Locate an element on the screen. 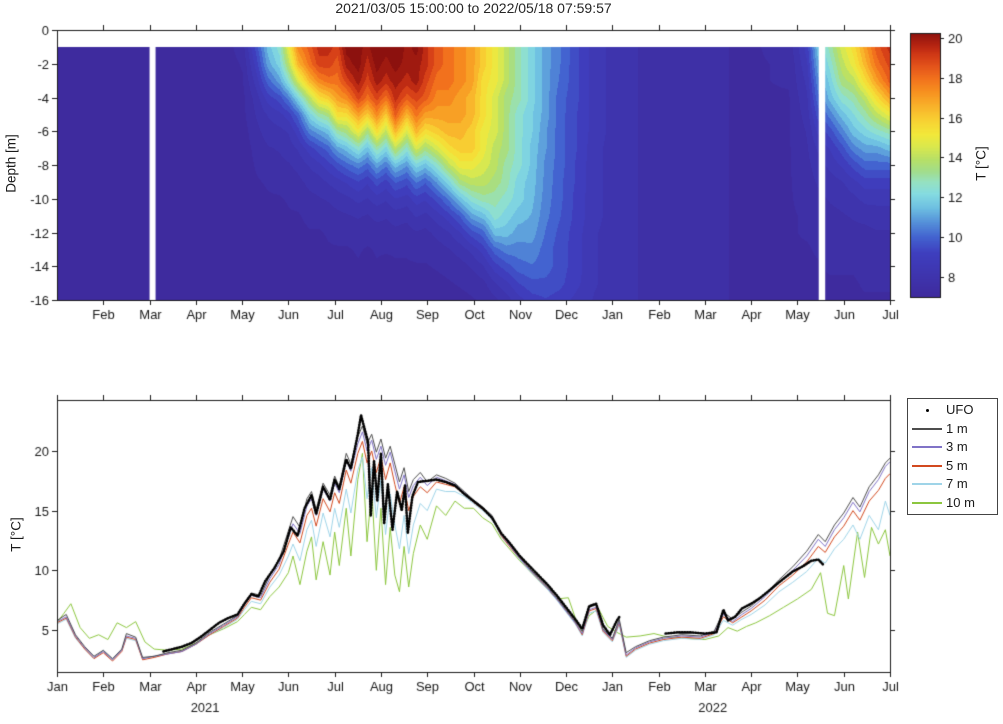  legend-label: 10 m is located at coordinates (960, 502).